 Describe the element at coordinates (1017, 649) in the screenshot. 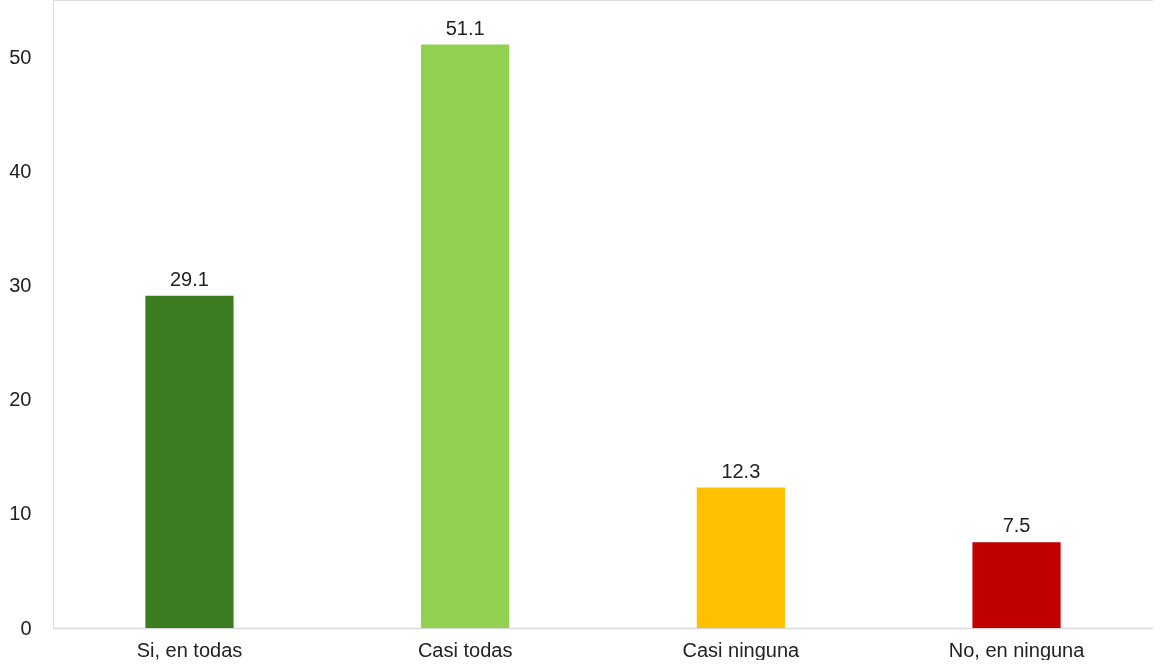

I see `x-tick-label: No, en ninguna` at that location.